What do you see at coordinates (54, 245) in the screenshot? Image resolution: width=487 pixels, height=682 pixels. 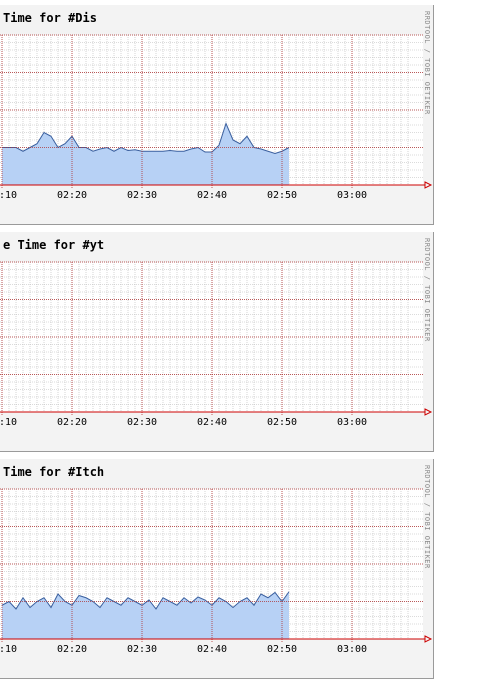 I see `chart-title: e Time for #yt` at bounding box center [54, 245].